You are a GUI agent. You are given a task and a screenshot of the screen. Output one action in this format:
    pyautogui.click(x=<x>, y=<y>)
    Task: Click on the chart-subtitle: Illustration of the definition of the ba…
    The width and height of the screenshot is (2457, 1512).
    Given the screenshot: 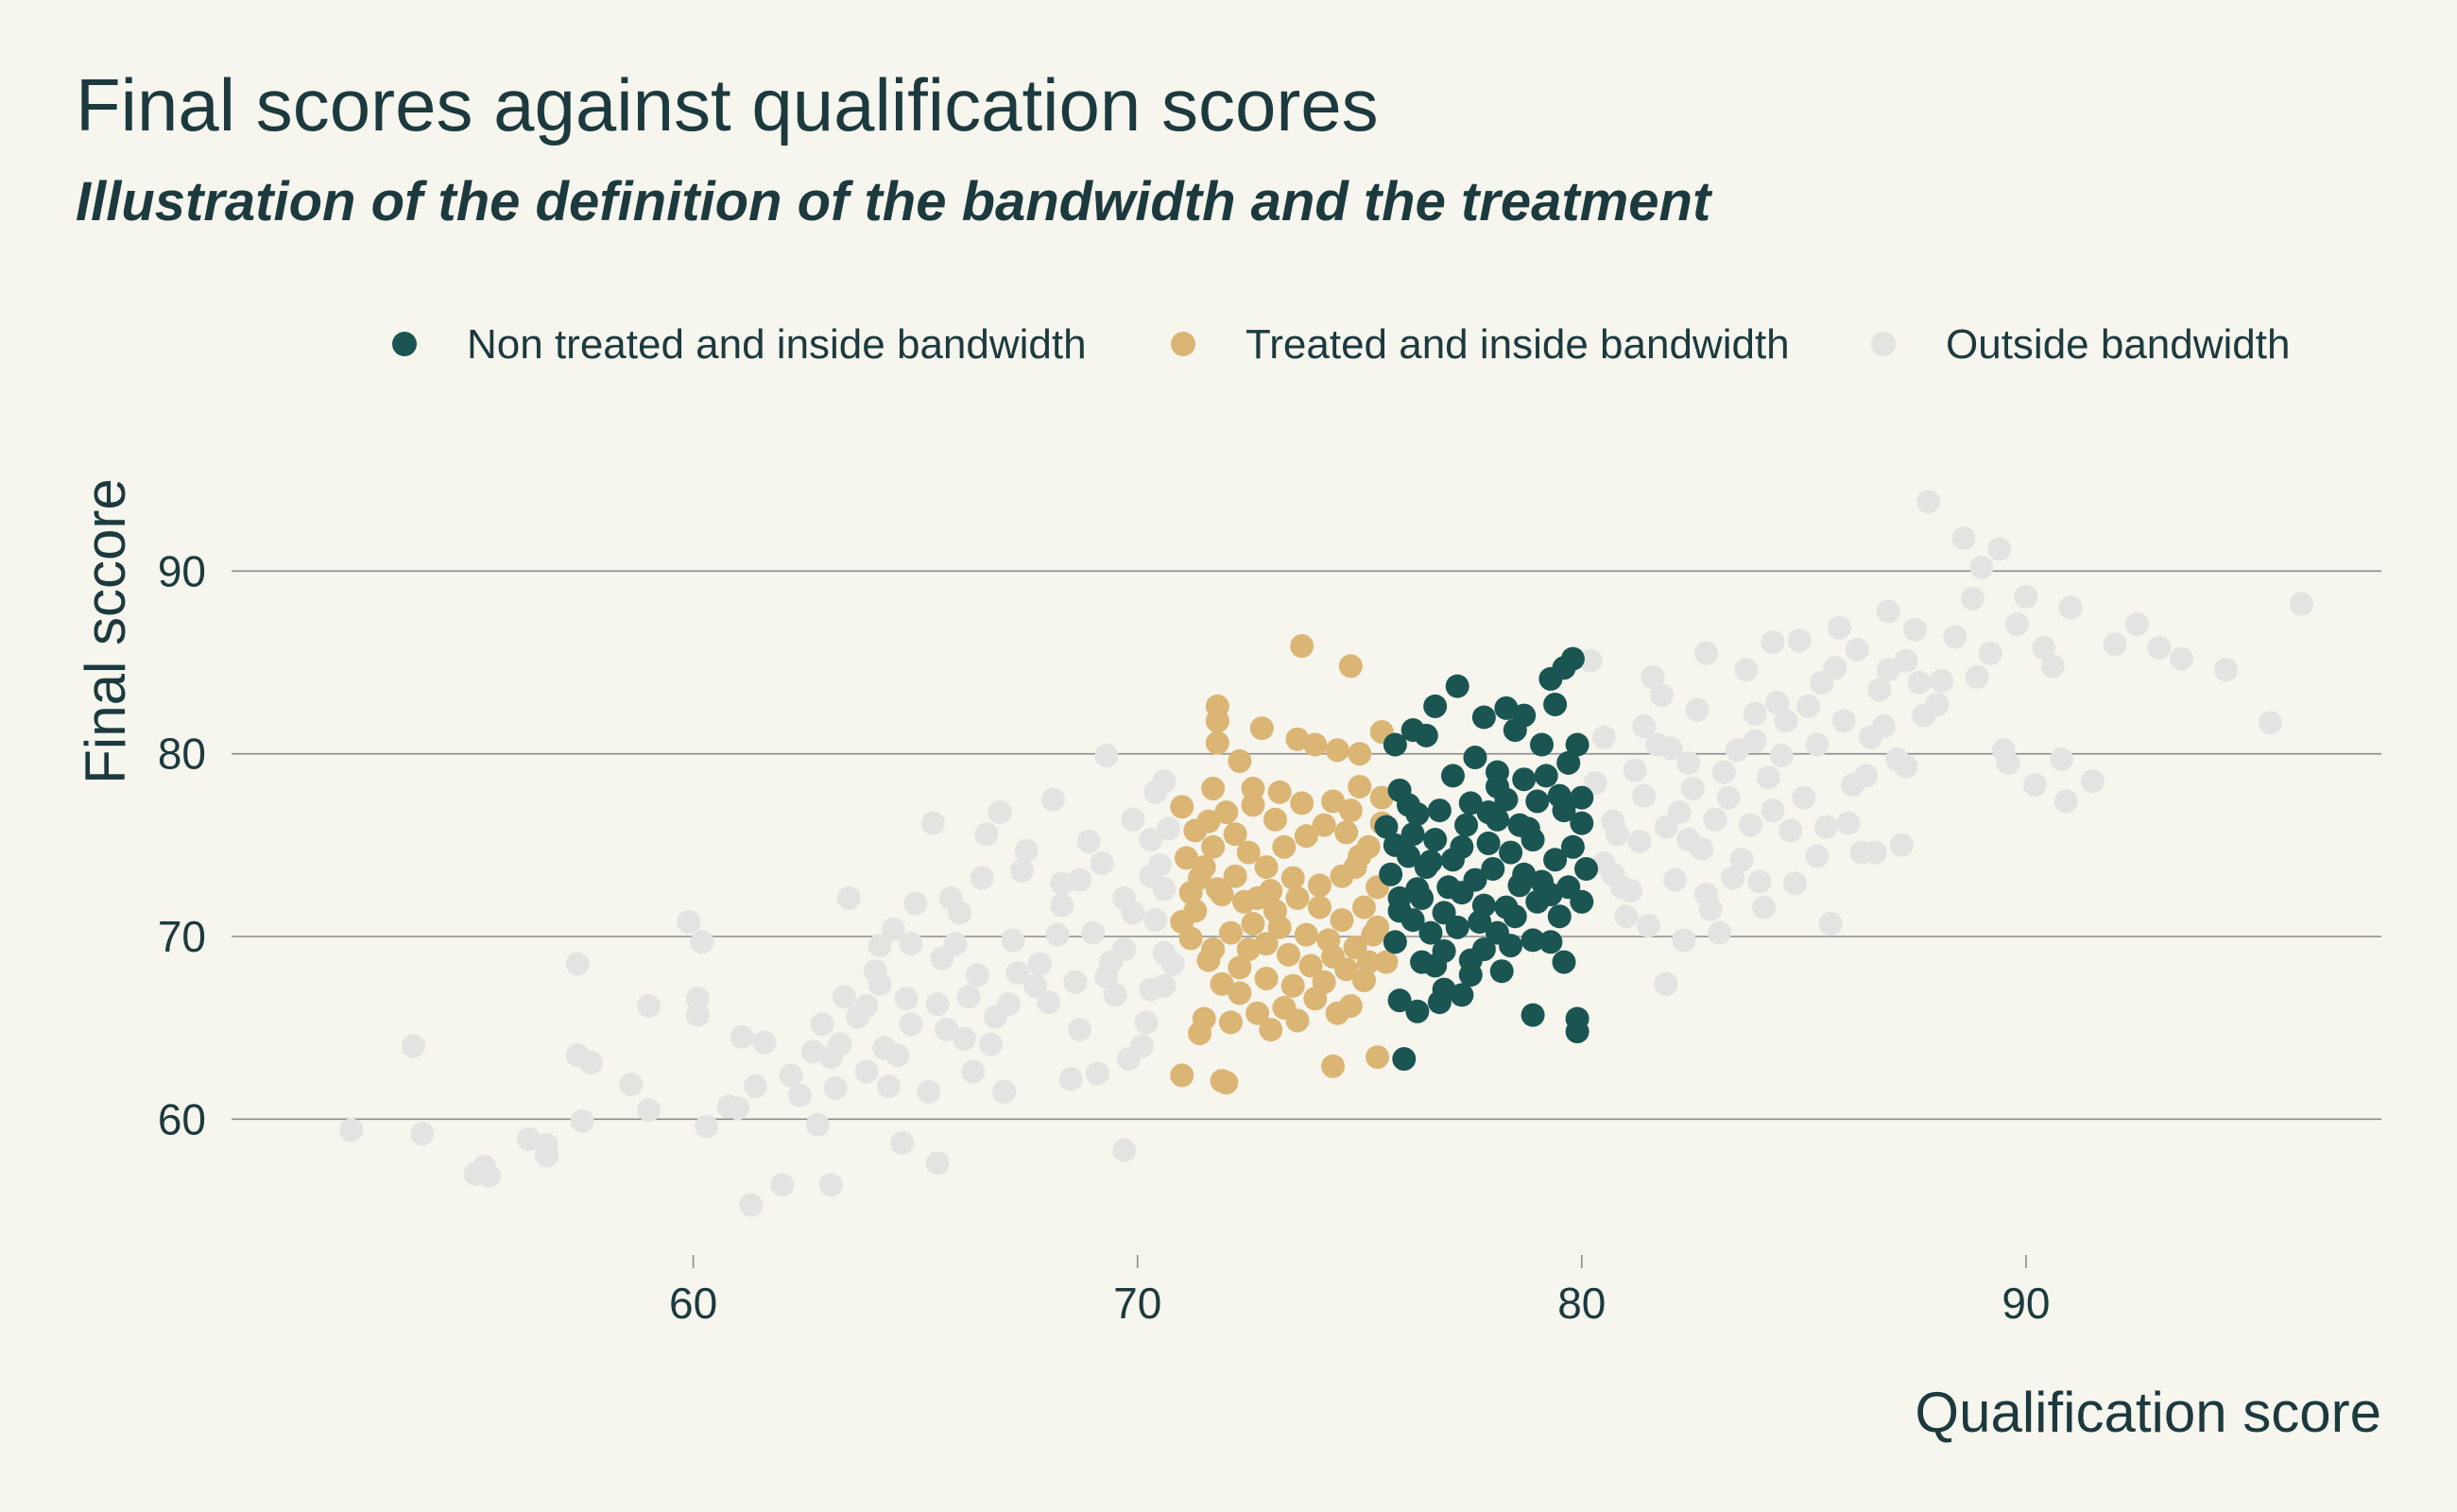 What is the action you would take?
    pyautogui.click(x=893, y=201)
    